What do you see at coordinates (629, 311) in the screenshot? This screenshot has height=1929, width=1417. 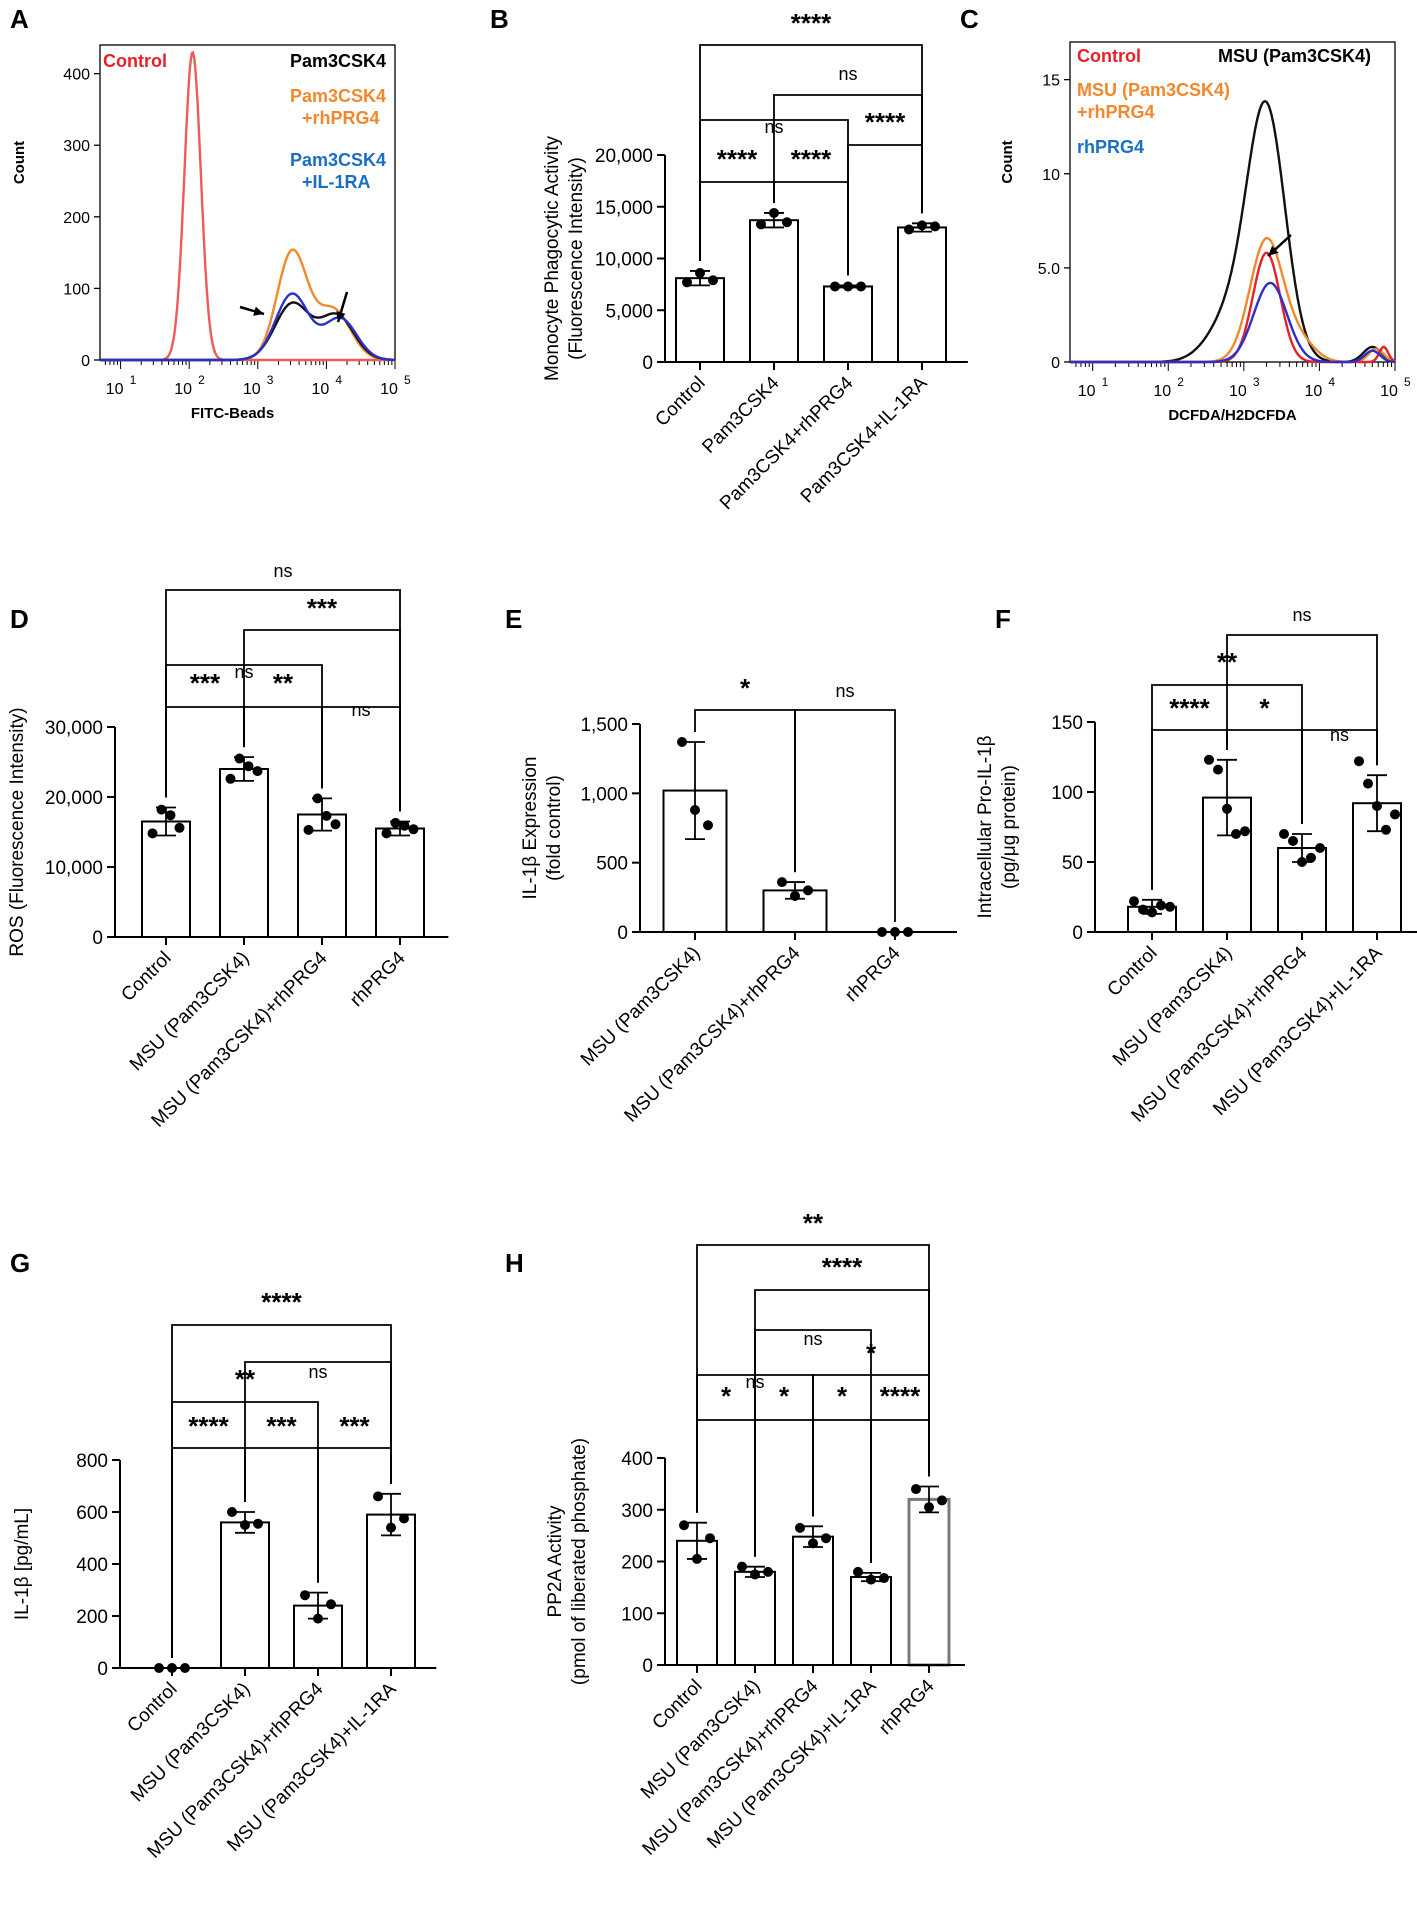 I see `y-tick-label: 5,000` at bounding box center [629, 311].